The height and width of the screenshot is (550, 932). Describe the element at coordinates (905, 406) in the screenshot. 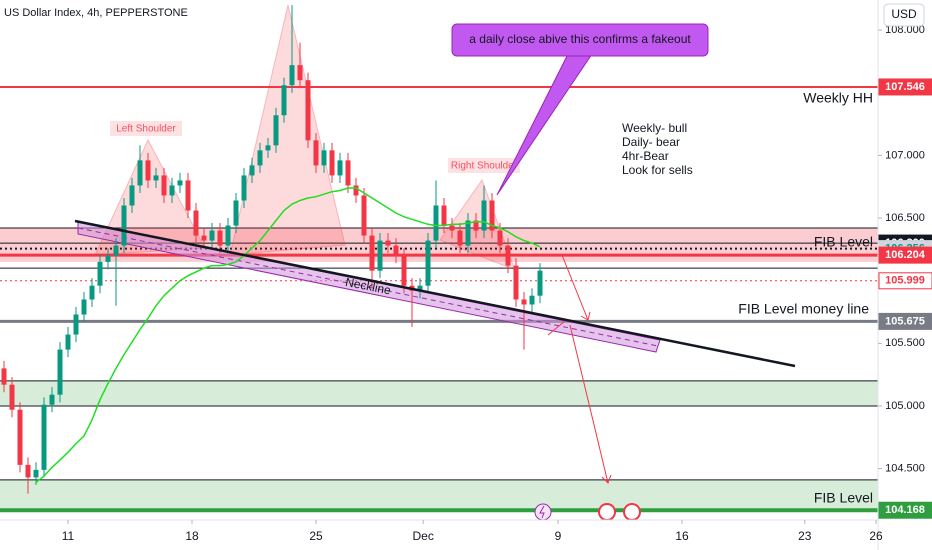

I see `y-tick-label: 105.000` at that location.